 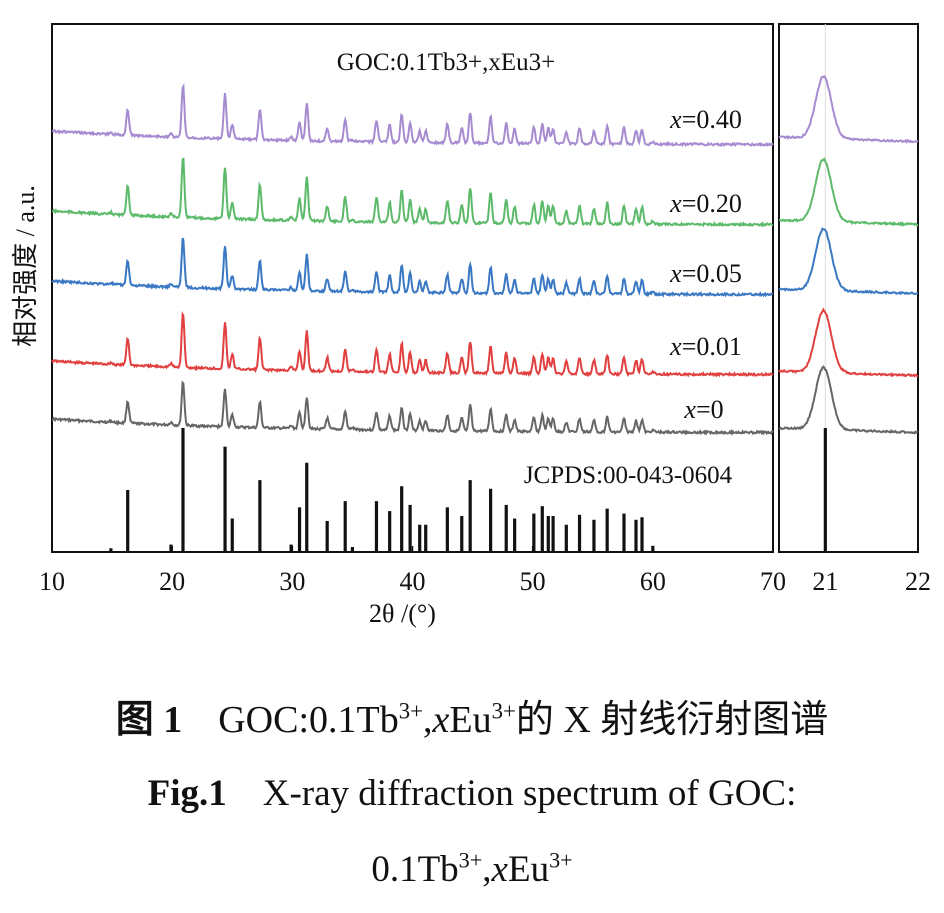 What do you see at coordinates (499, 869) in the screenshot?
I see `caption-en2-var: x` at bounding box center [499, 869].